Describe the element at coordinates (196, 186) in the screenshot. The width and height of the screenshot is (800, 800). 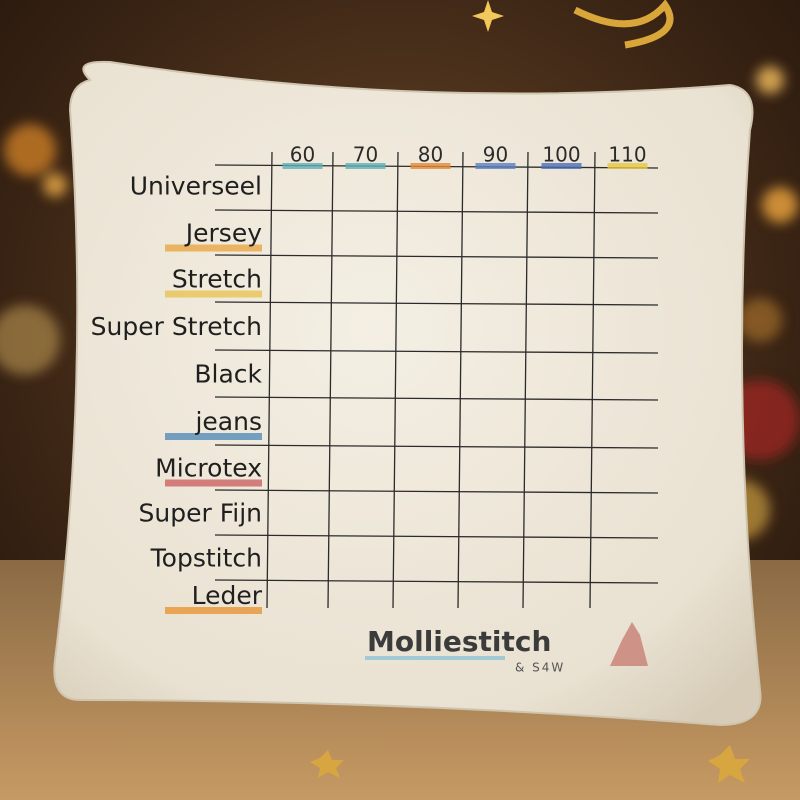
I see `row-label: Universeel` at that location.